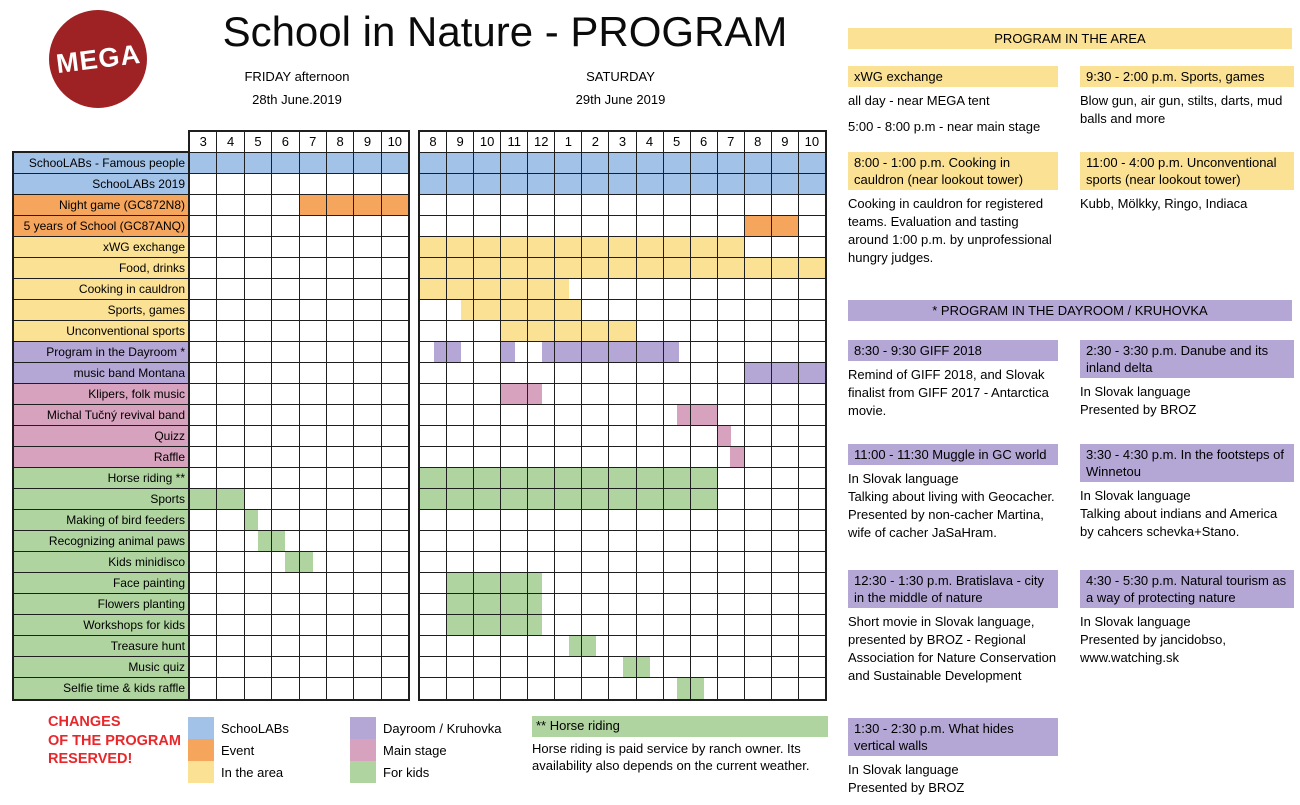 The width and height of the screenshot is (1300, 805). Describe the element at coordinates (102, 268) in the screenshot. I see `row-label: Food, drinks` at that location.